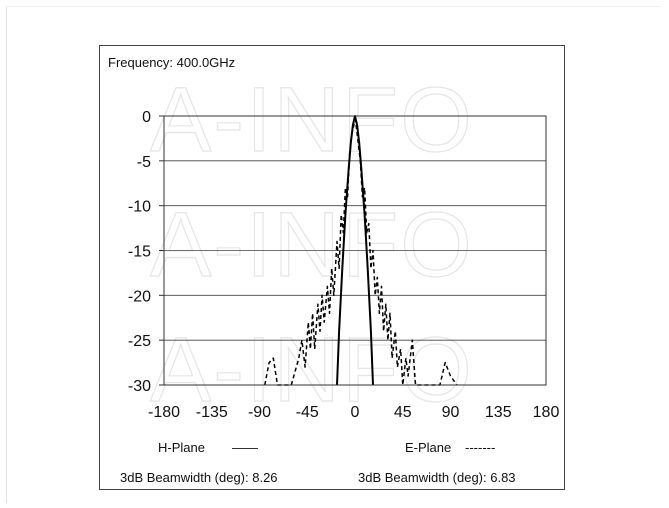 Image resolution: width=669 pixels, height=508 pixels. What do you see at coordinates (451, 412) in the screenshot?
I see `x-tick-label-6: 90` at bounding box center [451, 412].